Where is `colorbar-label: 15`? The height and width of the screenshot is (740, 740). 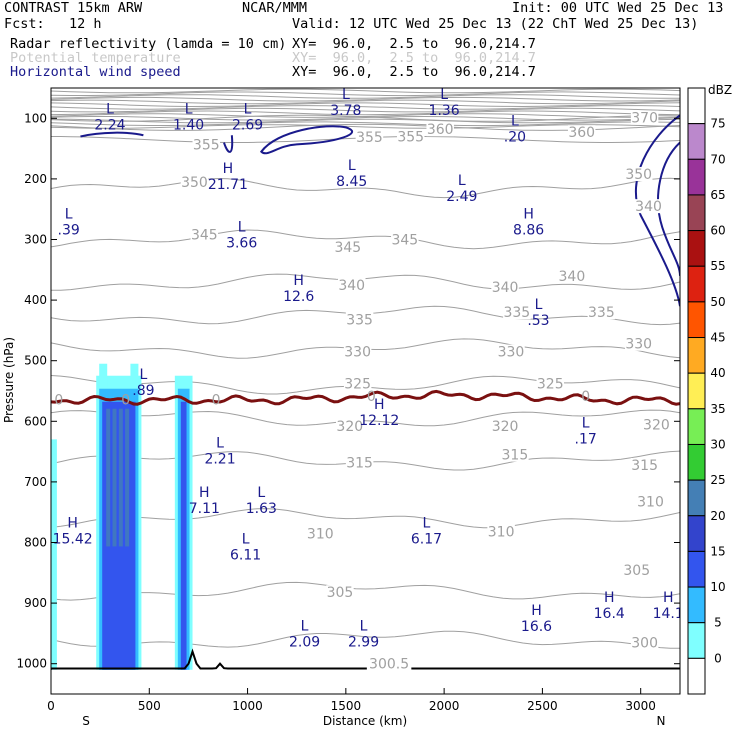
colorbar-label: 15 is located at coordinates (717, 551).